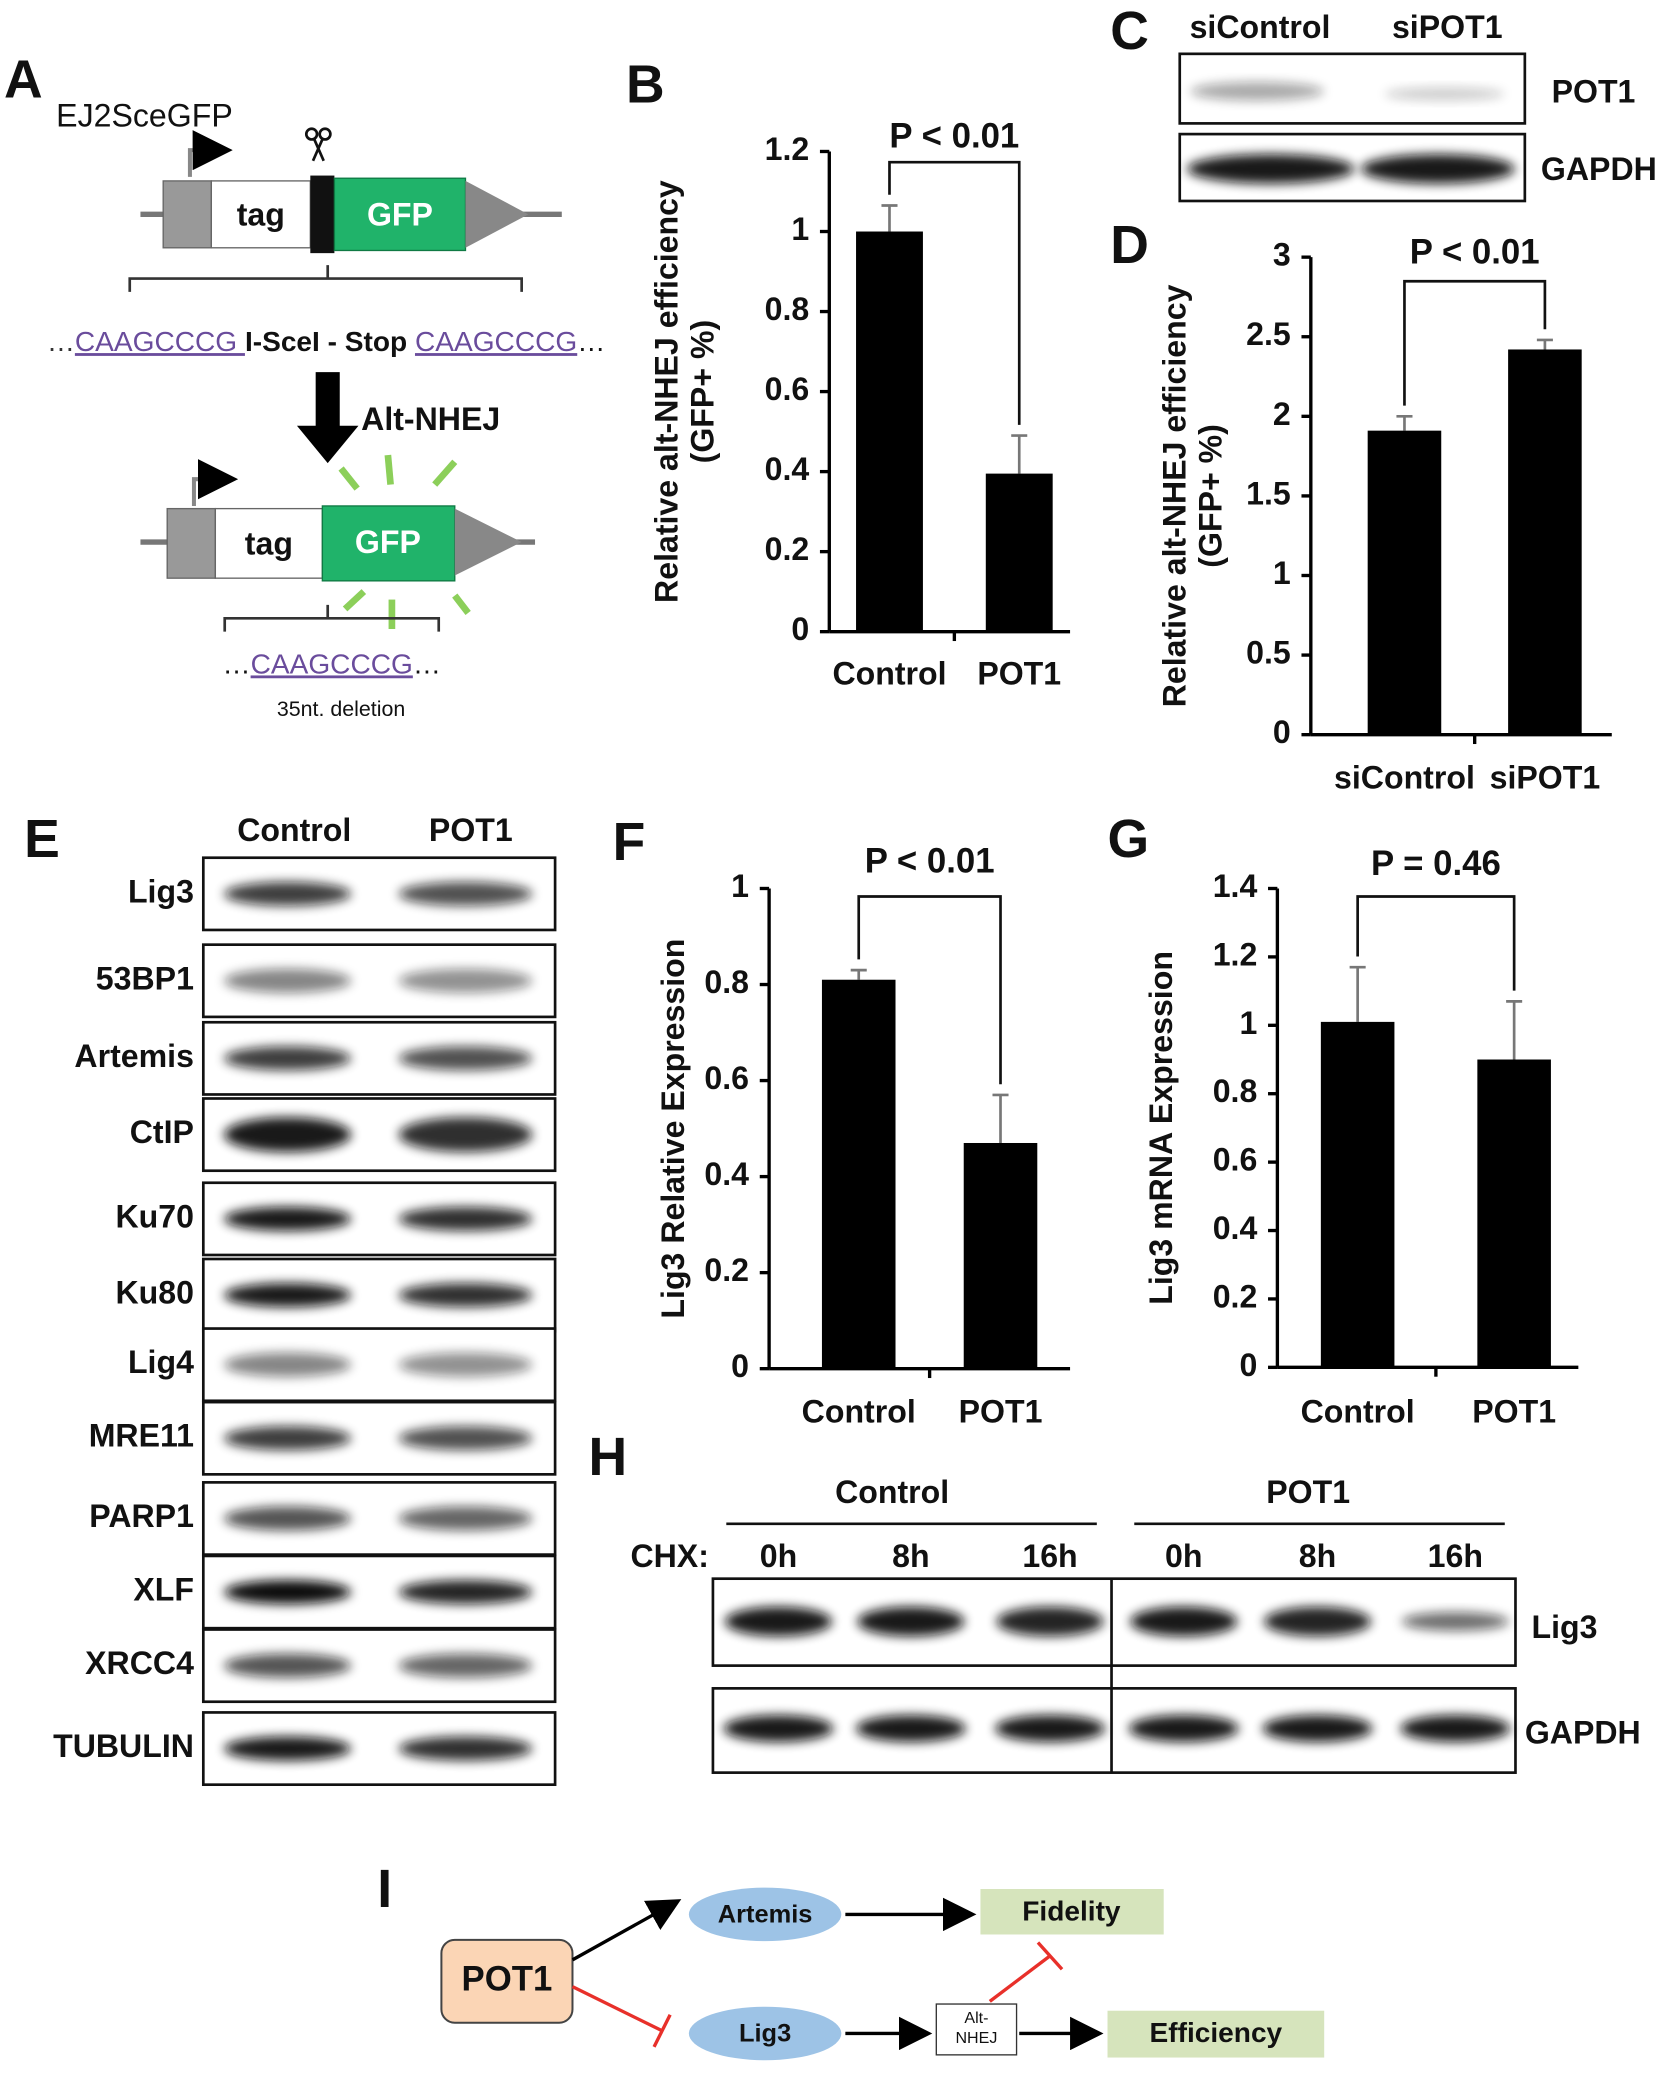 The height and width of the screenshot is (2098, 1680). What do you see at coordinates (430, 419) in the screenshot?
I see `arrow-label: Alt-NHEJ` at bounding box center [430, 419].